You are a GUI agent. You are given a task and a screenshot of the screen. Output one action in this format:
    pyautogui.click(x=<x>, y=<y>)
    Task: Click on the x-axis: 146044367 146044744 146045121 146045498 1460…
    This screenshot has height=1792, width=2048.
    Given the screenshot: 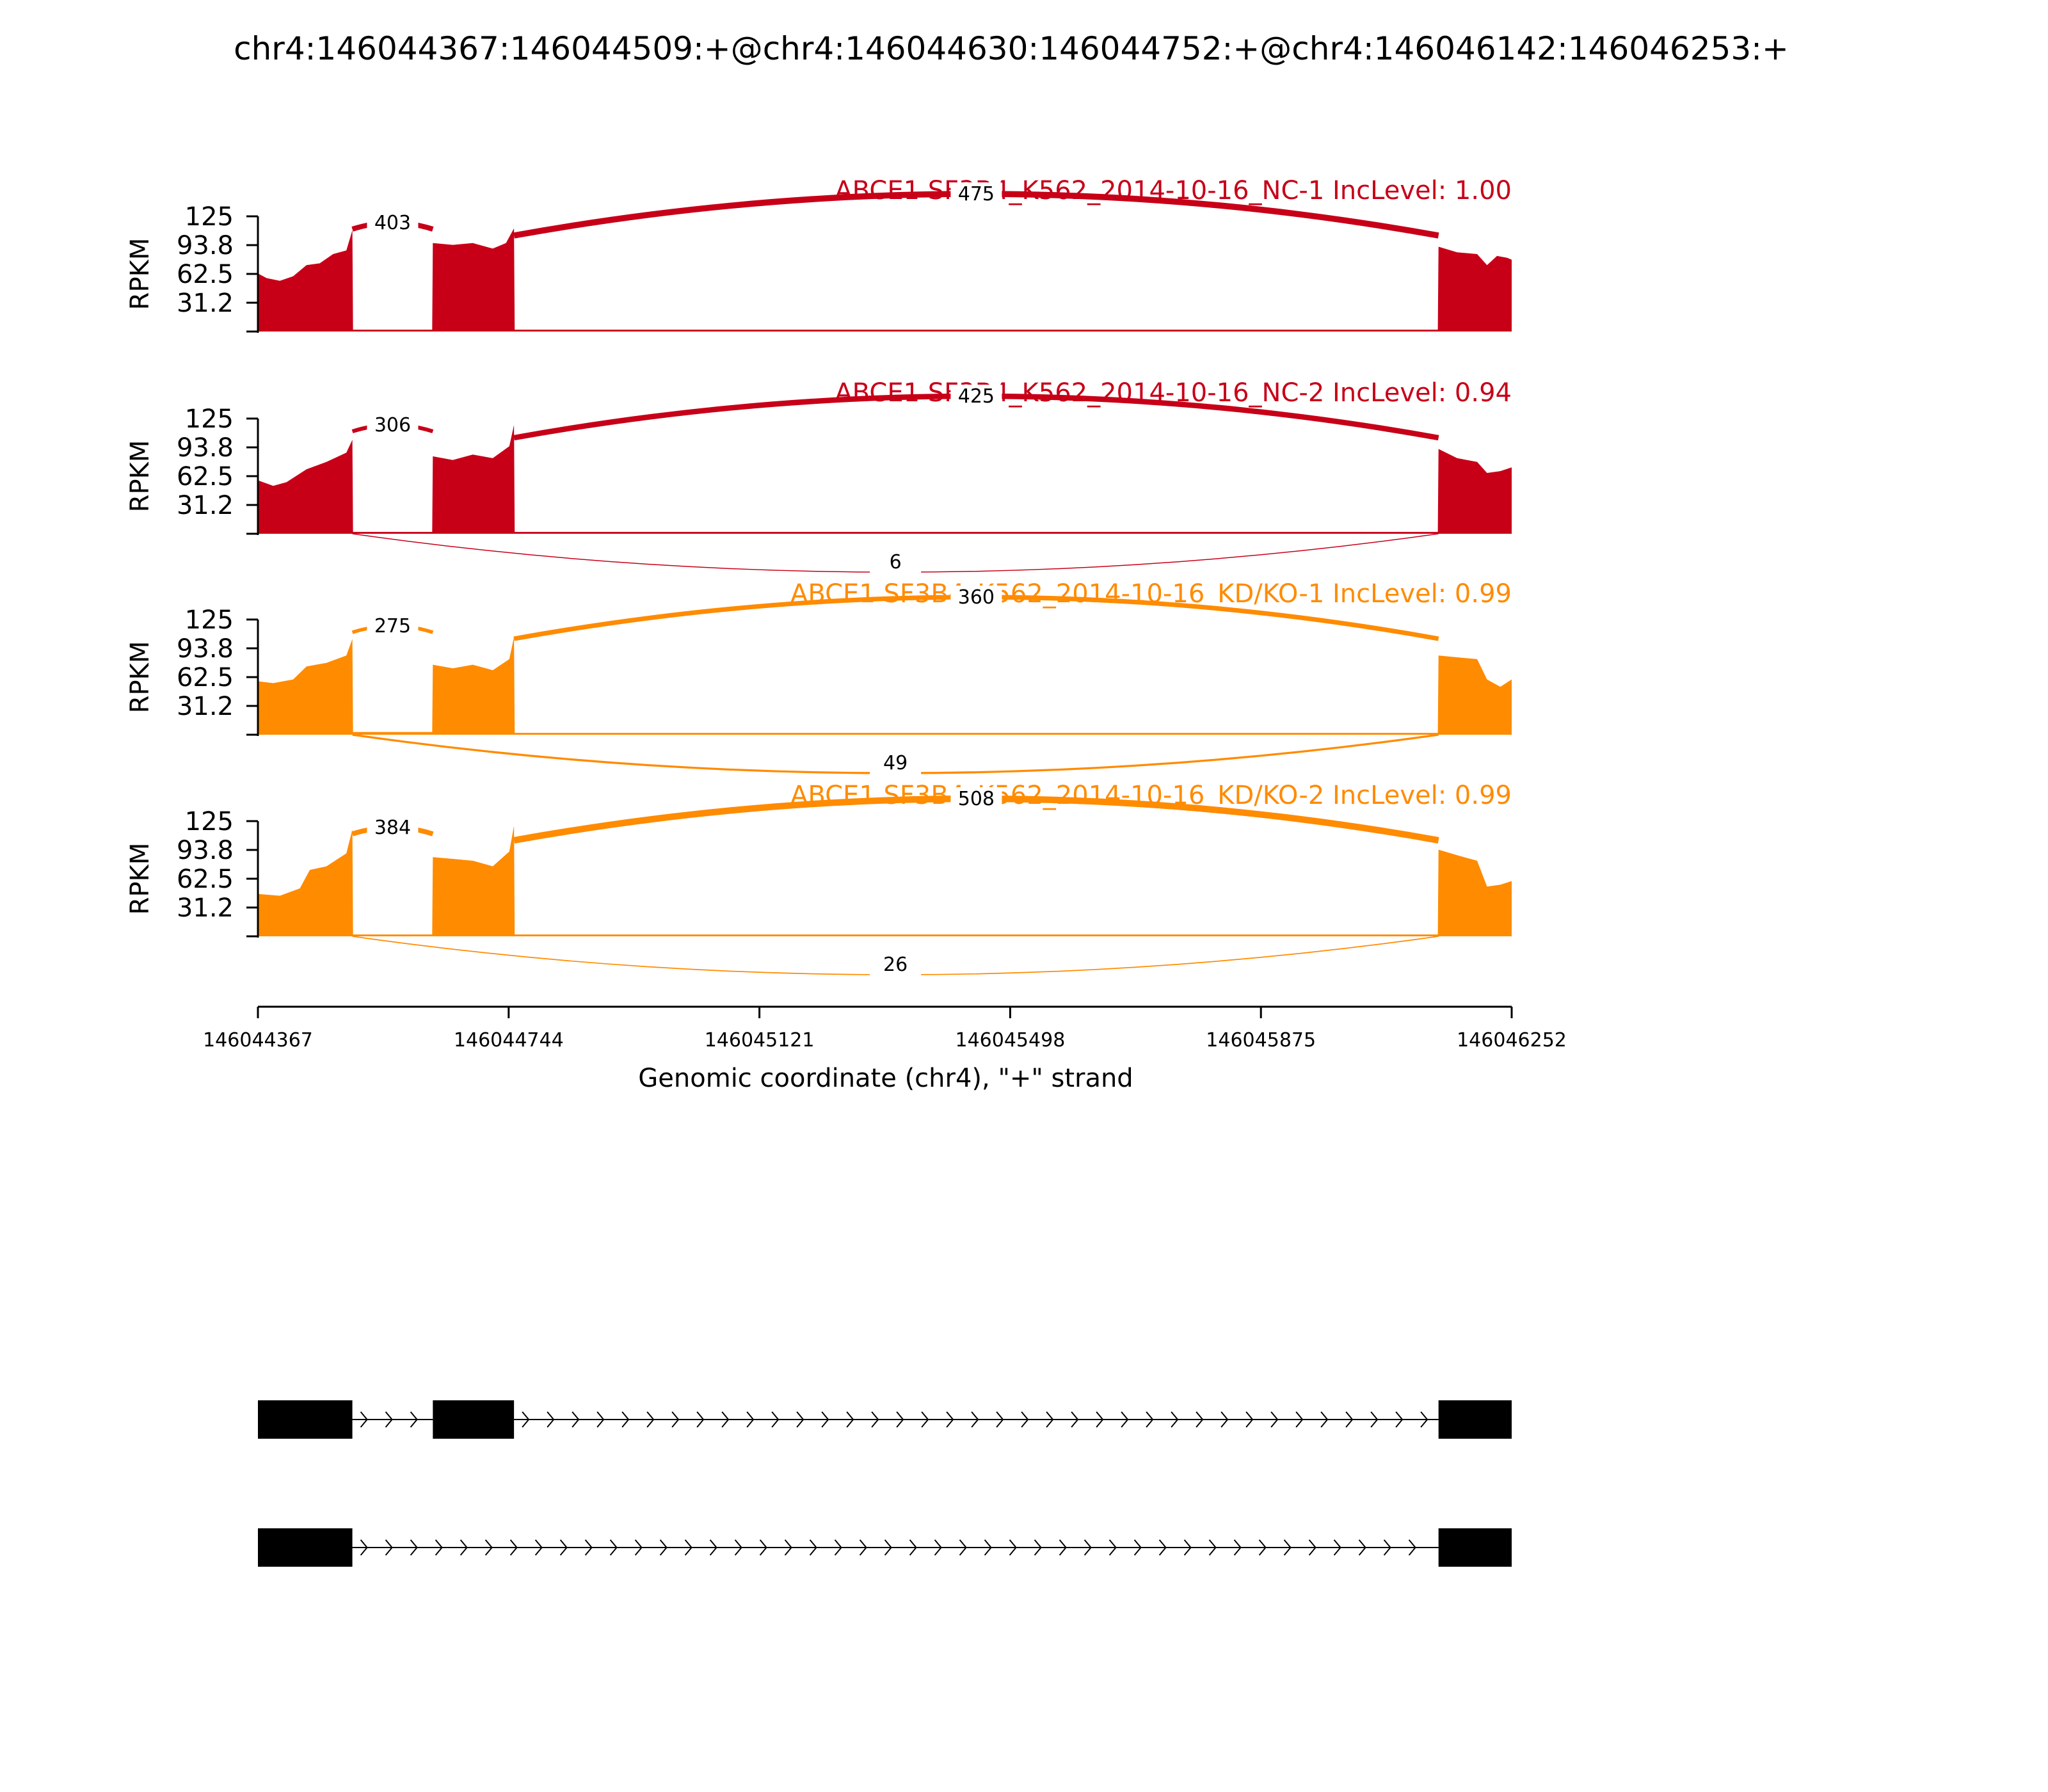 What is the action you would take?
    pyautogui.click(x=885, y=1028)
    